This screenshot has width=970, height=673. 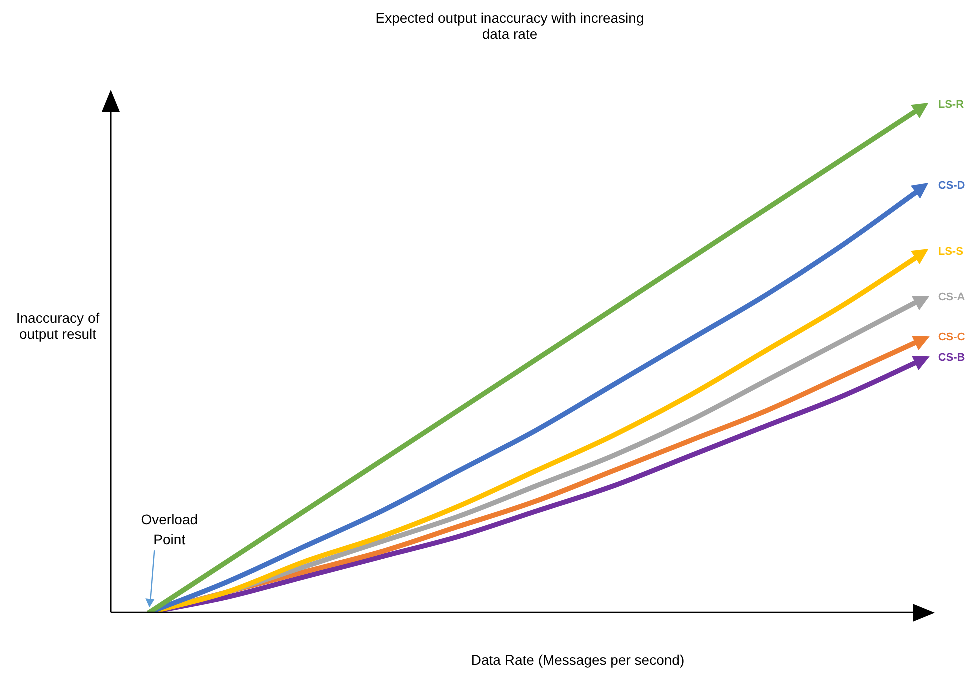 I want to click on series-label: LS-R, so click(x=951, y=105).